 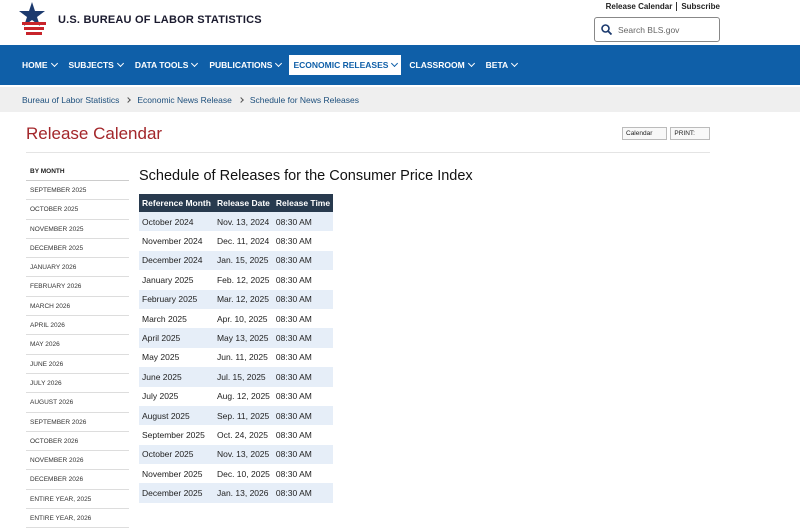 What do you see at coordinates (160, 396) in the screenshot?
I see `table-cell: July 2025` at bounding box center [160, 396].